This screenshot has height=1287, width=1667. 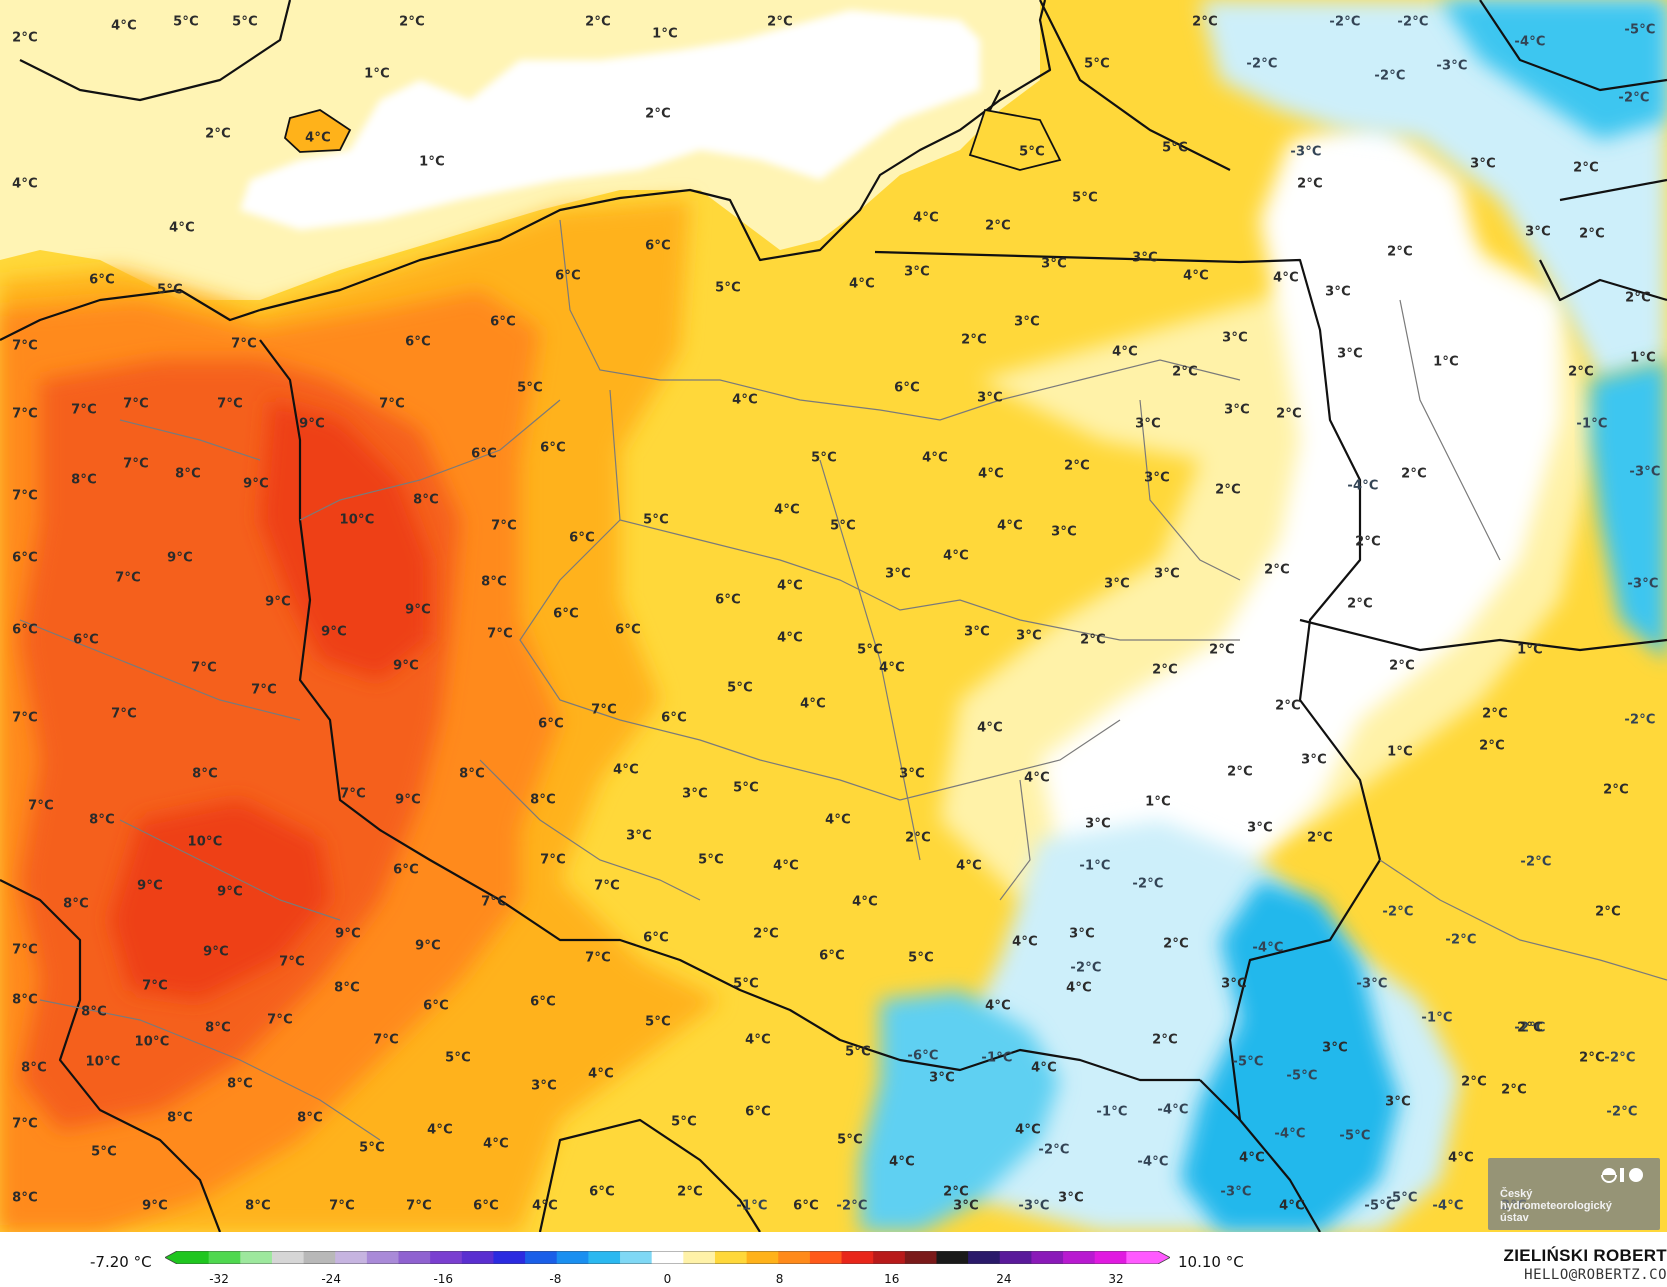 I want to click on scale-arrow-right, so click(x=1164, y=1257).